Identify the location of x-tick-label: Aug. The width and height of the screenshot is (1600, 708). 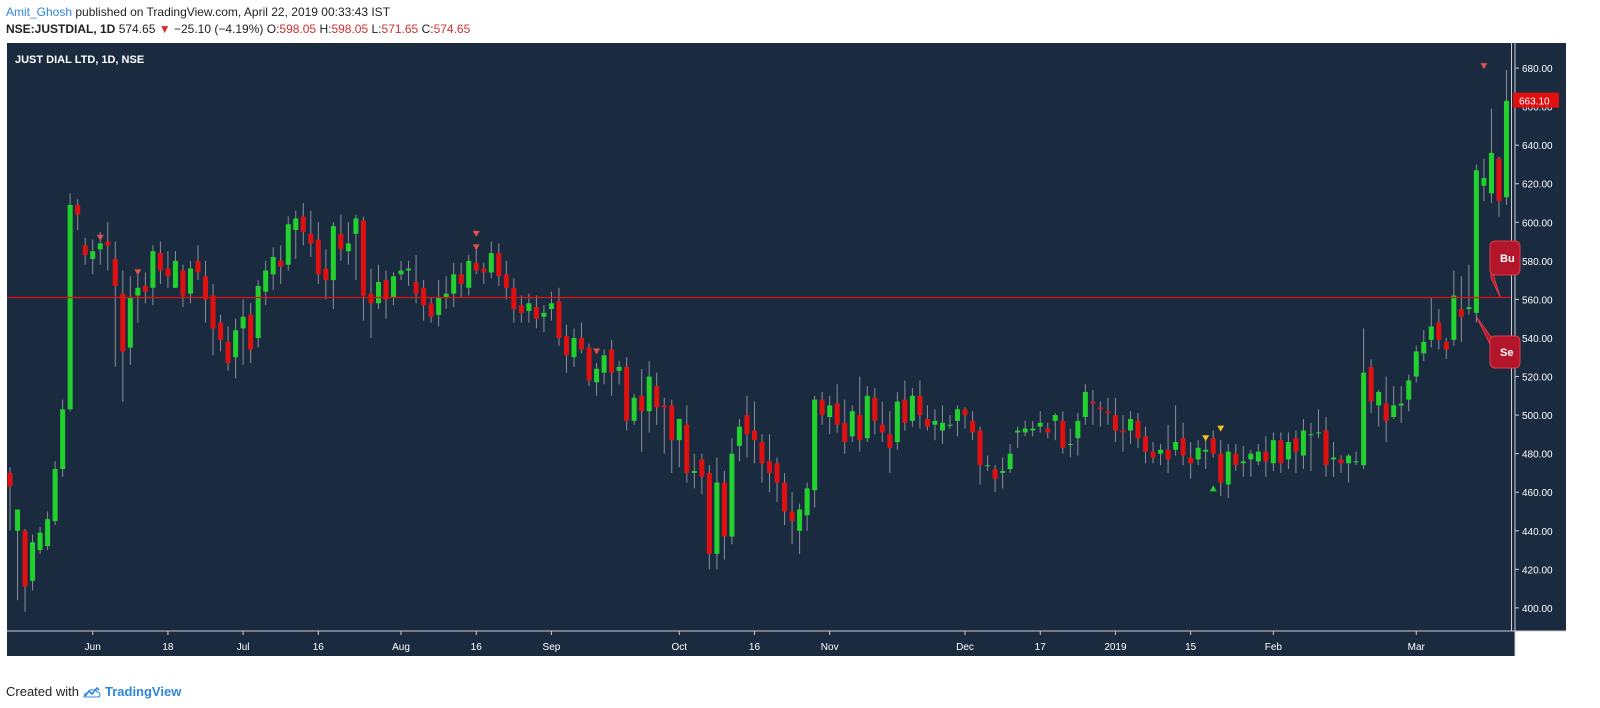
(401, 647).